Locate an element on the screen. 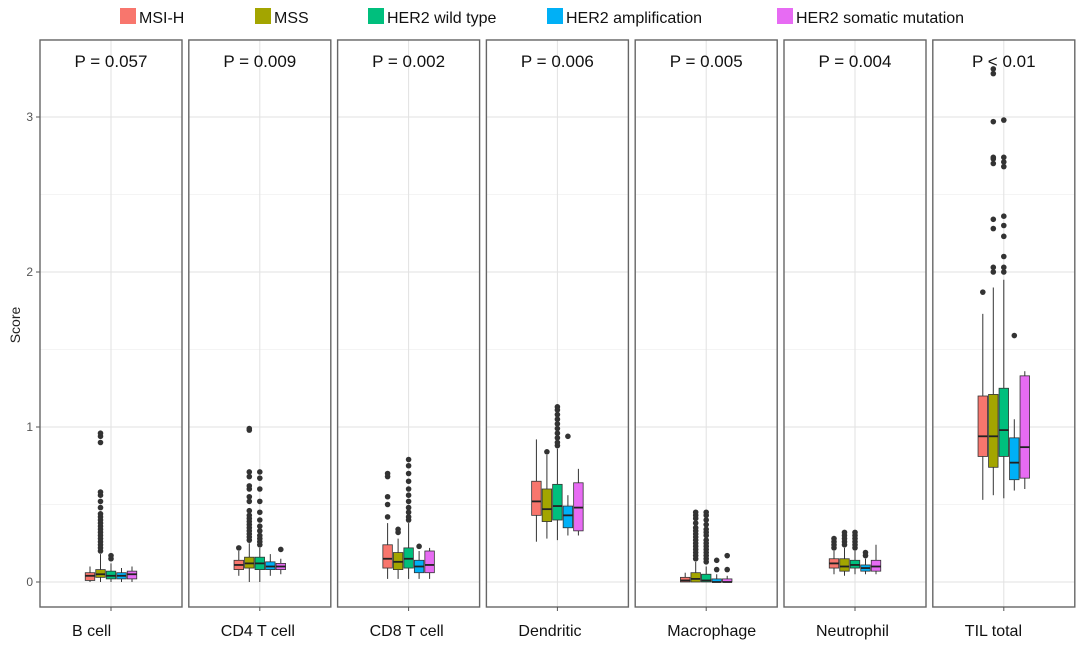  panel-cd8-t-cell: P = 0.002 CD8 T cell is located at coordinates (408, 339).